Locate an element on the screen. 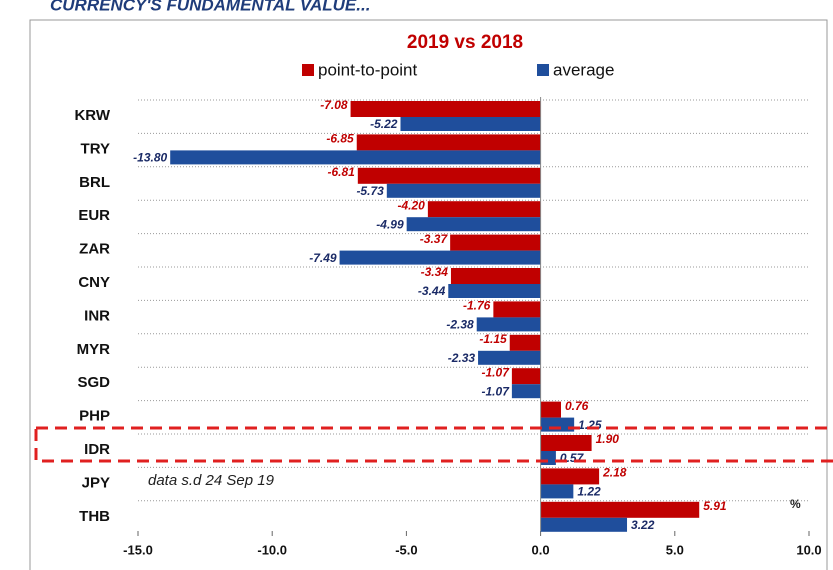 This screenshot has width=833, height=570. x-tick-label: -15.0 is located at coordinates (138, 549).